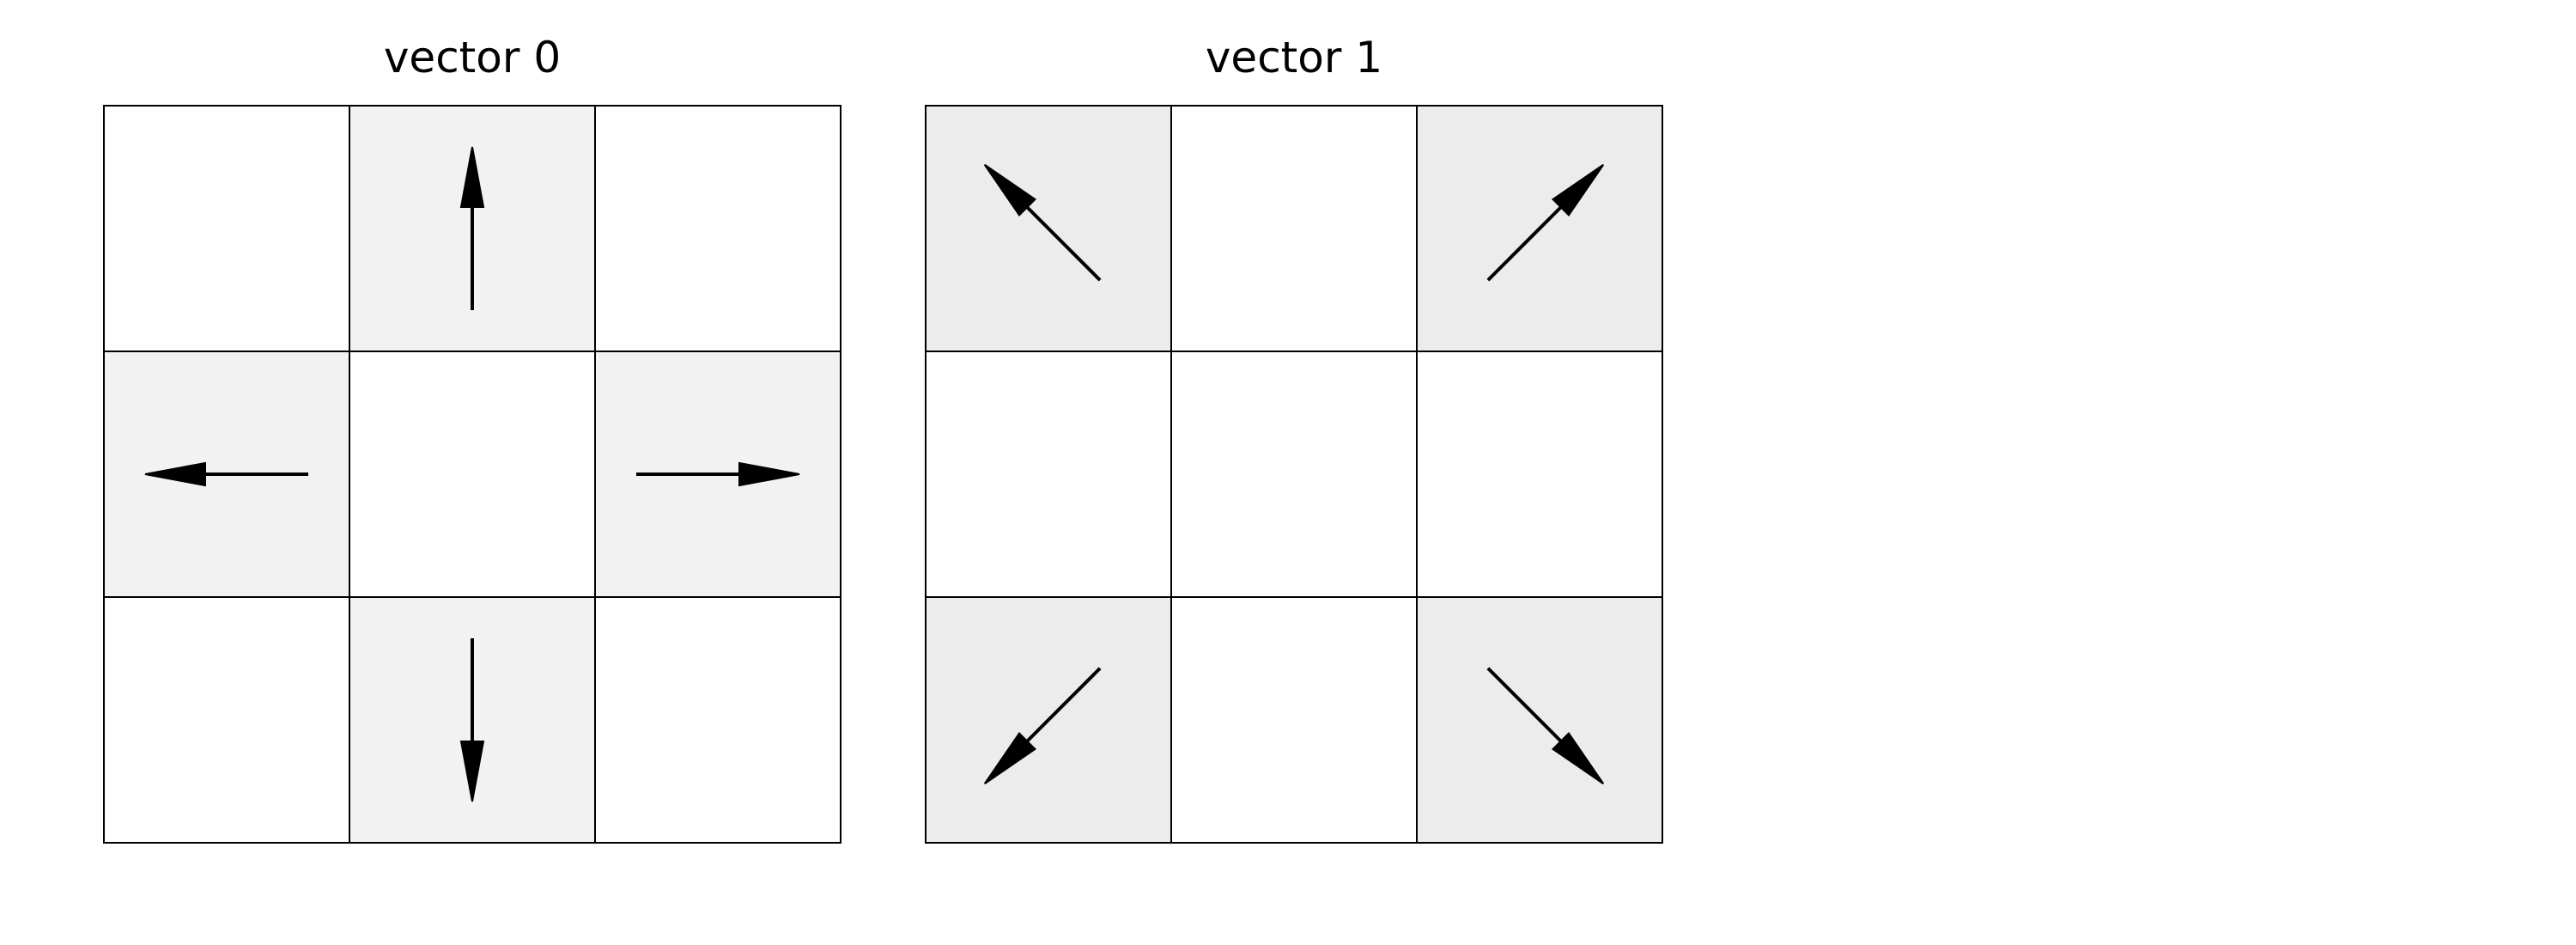  What do you see at coordinates (472, 228) in the screenshot?
I see `arrow-up-icon` at bounding box center [472, 228].